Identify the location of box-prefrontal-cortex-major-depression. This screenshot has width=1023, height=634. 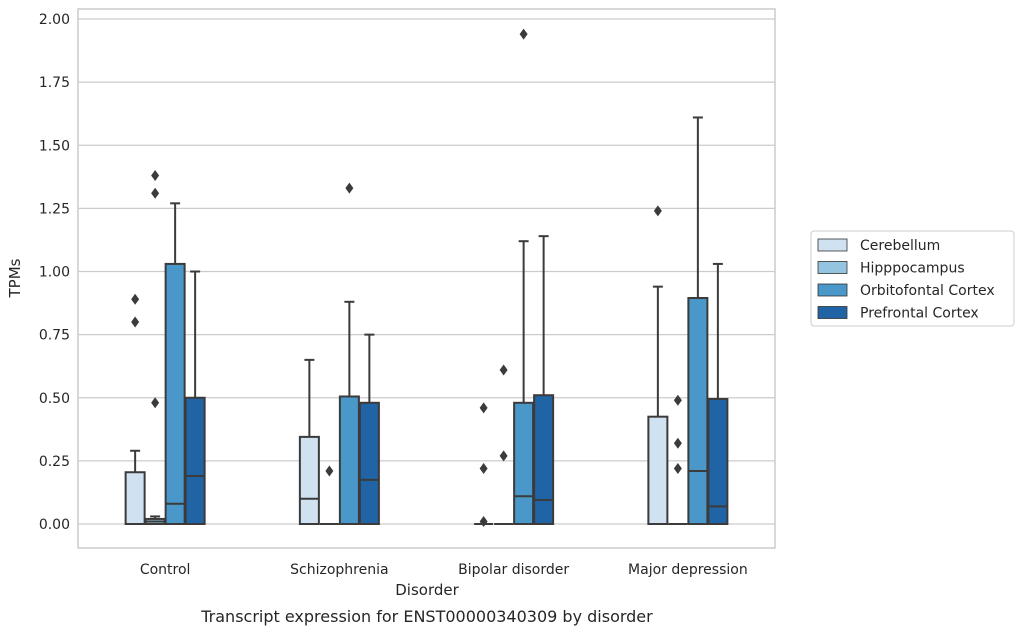
(718, 394).